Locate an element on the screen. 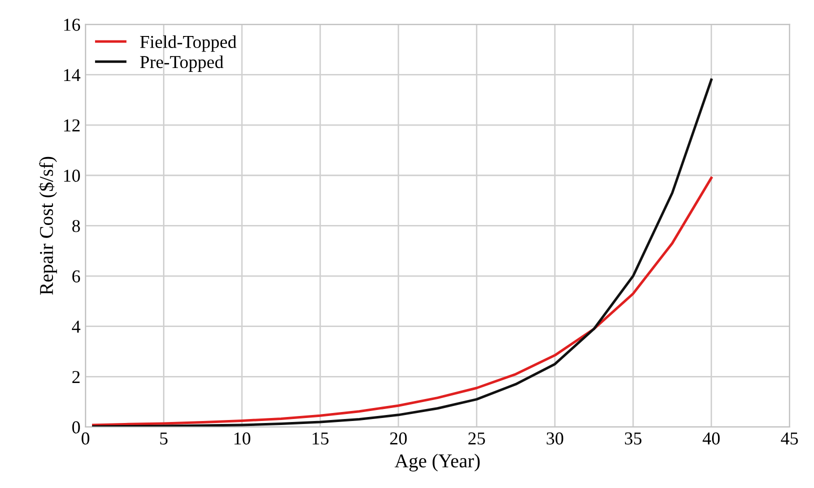  y-tick-label: 14 is located at coordinates (72, 75).